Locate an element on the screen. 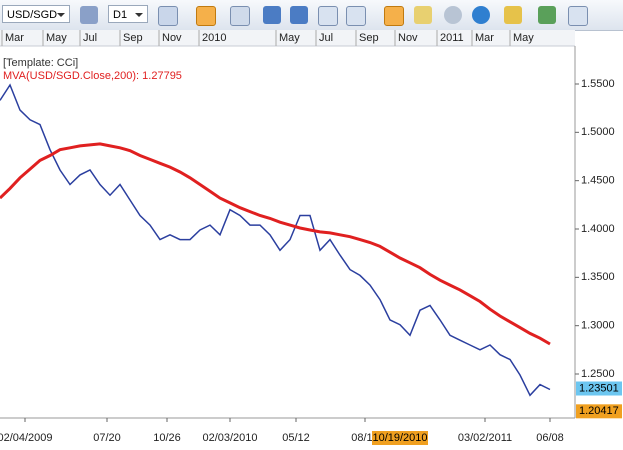 Image resolution: width=623 pixels, height=450 pixels. globe-icon is located at coordinates (481, 15).